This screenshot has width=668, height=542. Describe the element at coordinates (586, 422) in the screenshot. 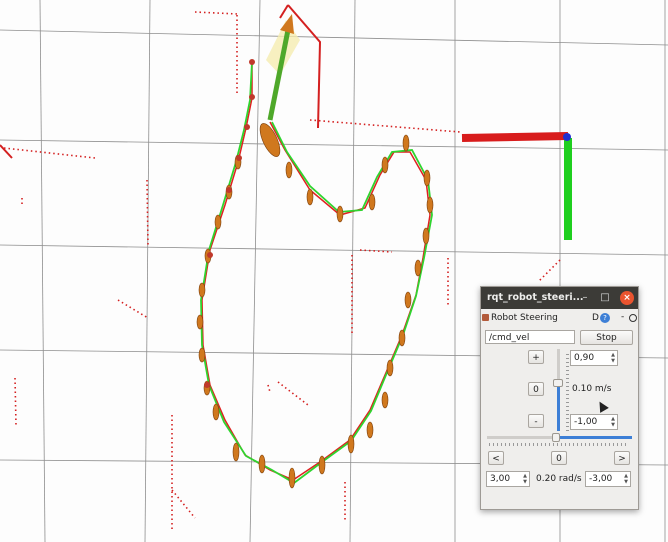

I see `linear-min-value: -1,00` at that location.